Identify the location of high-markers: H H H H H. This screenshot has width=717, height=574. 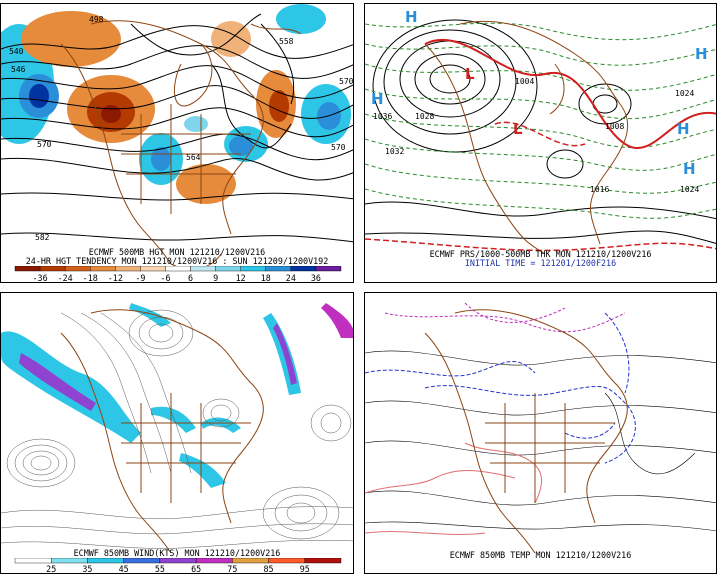
(539, 93).